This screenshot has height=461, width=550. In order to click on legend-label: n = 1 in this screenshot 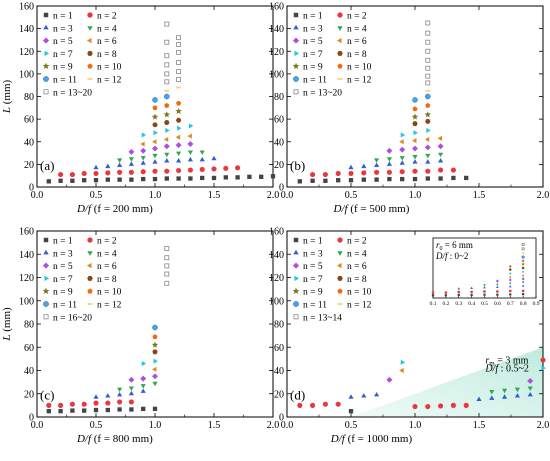, I will do `click(63, 17)`.